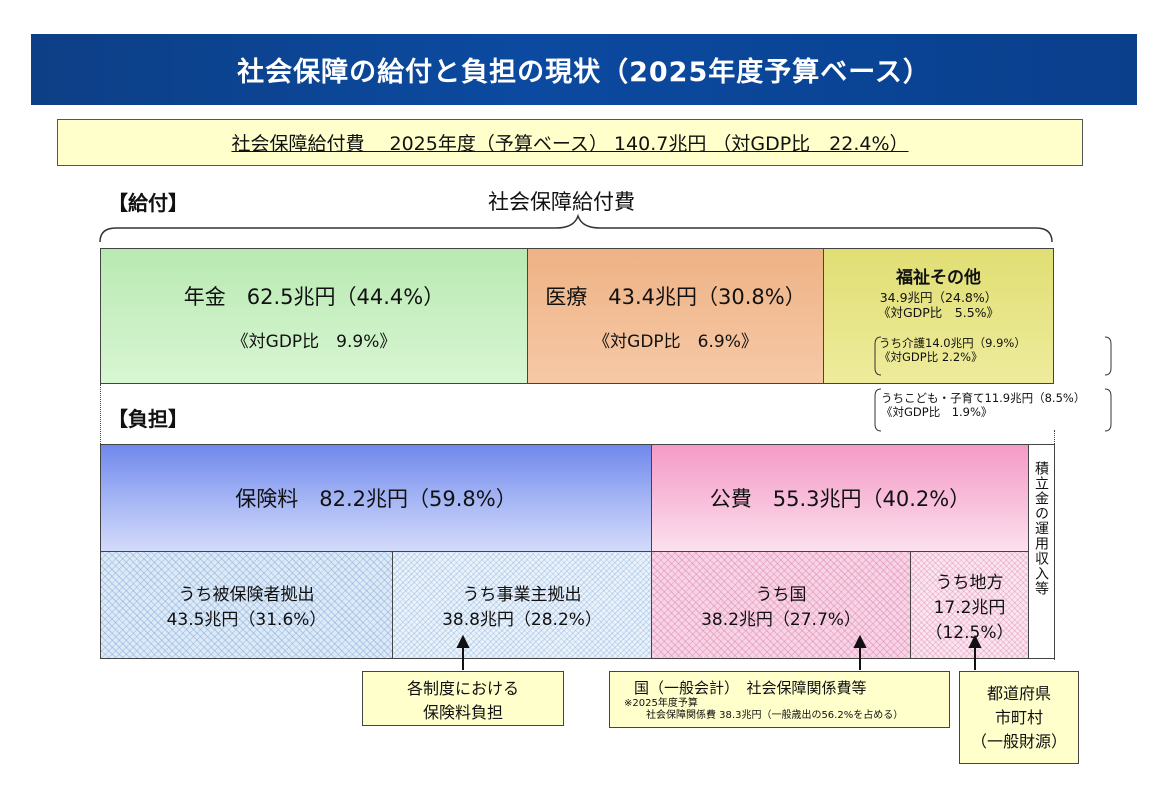 The width and height of the screenshot is (1173, 786). What do you see at coordinates (100, 415) in the screenshot?
I see `guide-left` at bounding box center [100, 415].